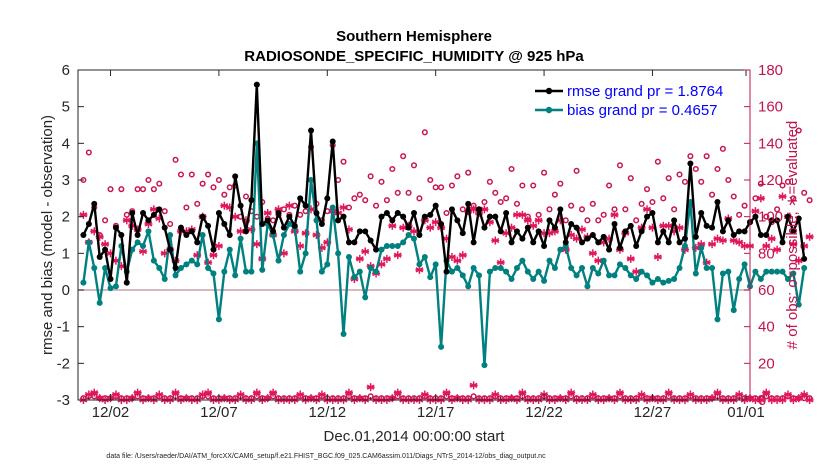 The width and height of the screenshot is (830, 470). I want to click on y-right-tick-label: 20, so click(766, 363).